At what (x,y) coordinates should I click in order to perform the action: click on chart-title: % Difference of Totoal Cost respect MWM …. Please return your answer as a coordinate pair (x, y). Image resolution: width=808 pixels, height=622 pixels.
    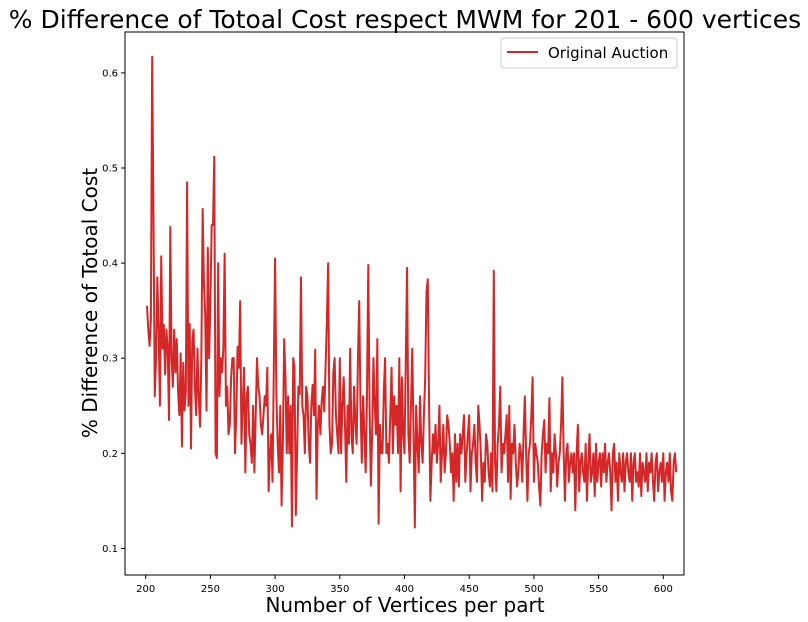
    Looking at the image, I should click on (405, 19).